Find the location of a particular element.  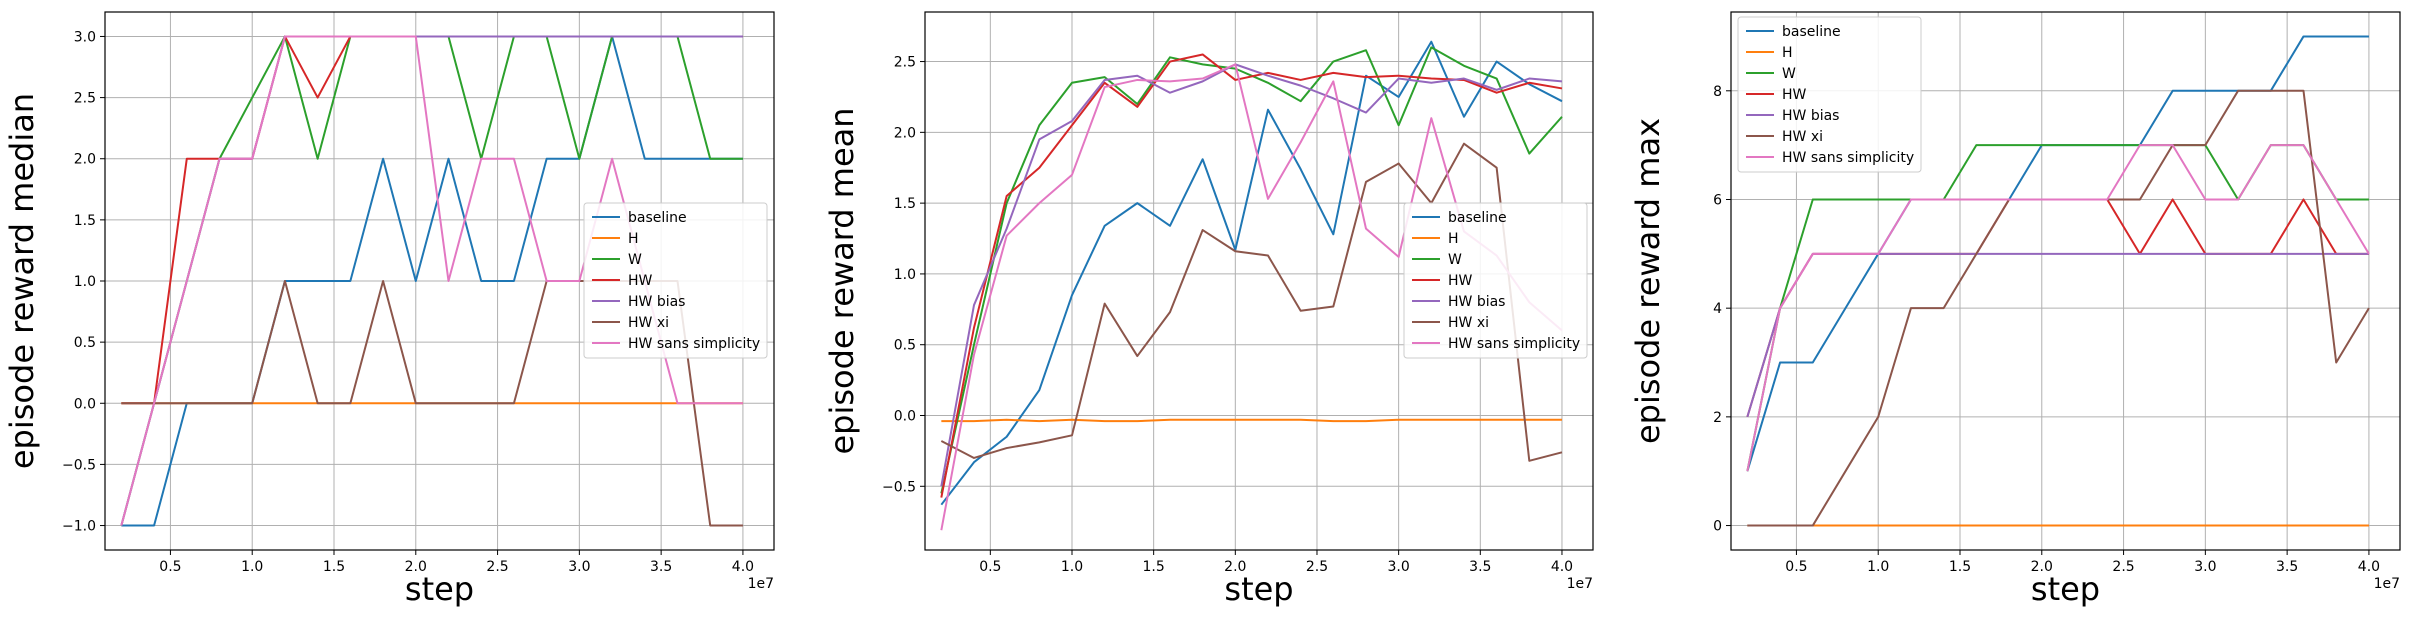

y-tick-label: 0 is located at coordinates (1717, 527).